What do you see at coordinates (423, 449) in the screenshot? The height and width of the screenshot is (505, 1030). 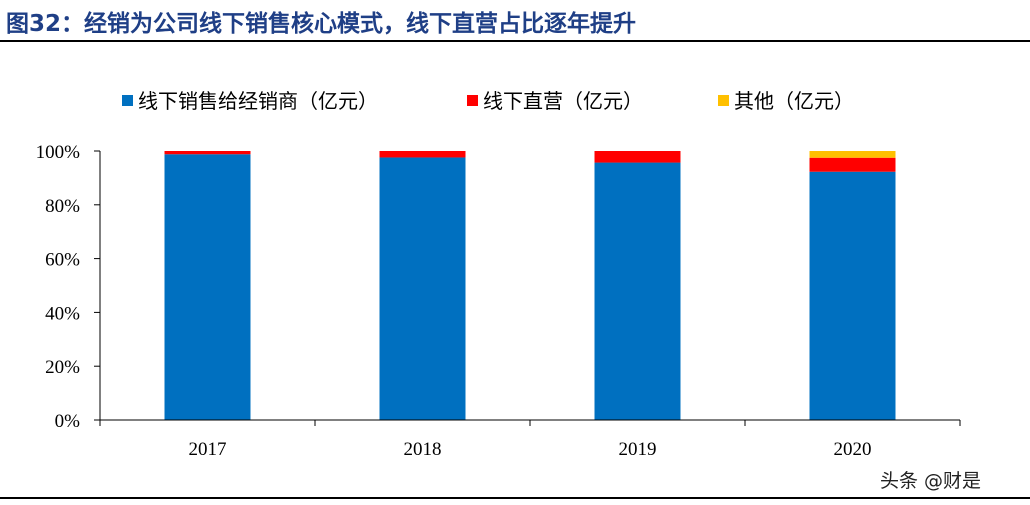 I see `x-tick-label: 2018` at bounding box center [423, 449].